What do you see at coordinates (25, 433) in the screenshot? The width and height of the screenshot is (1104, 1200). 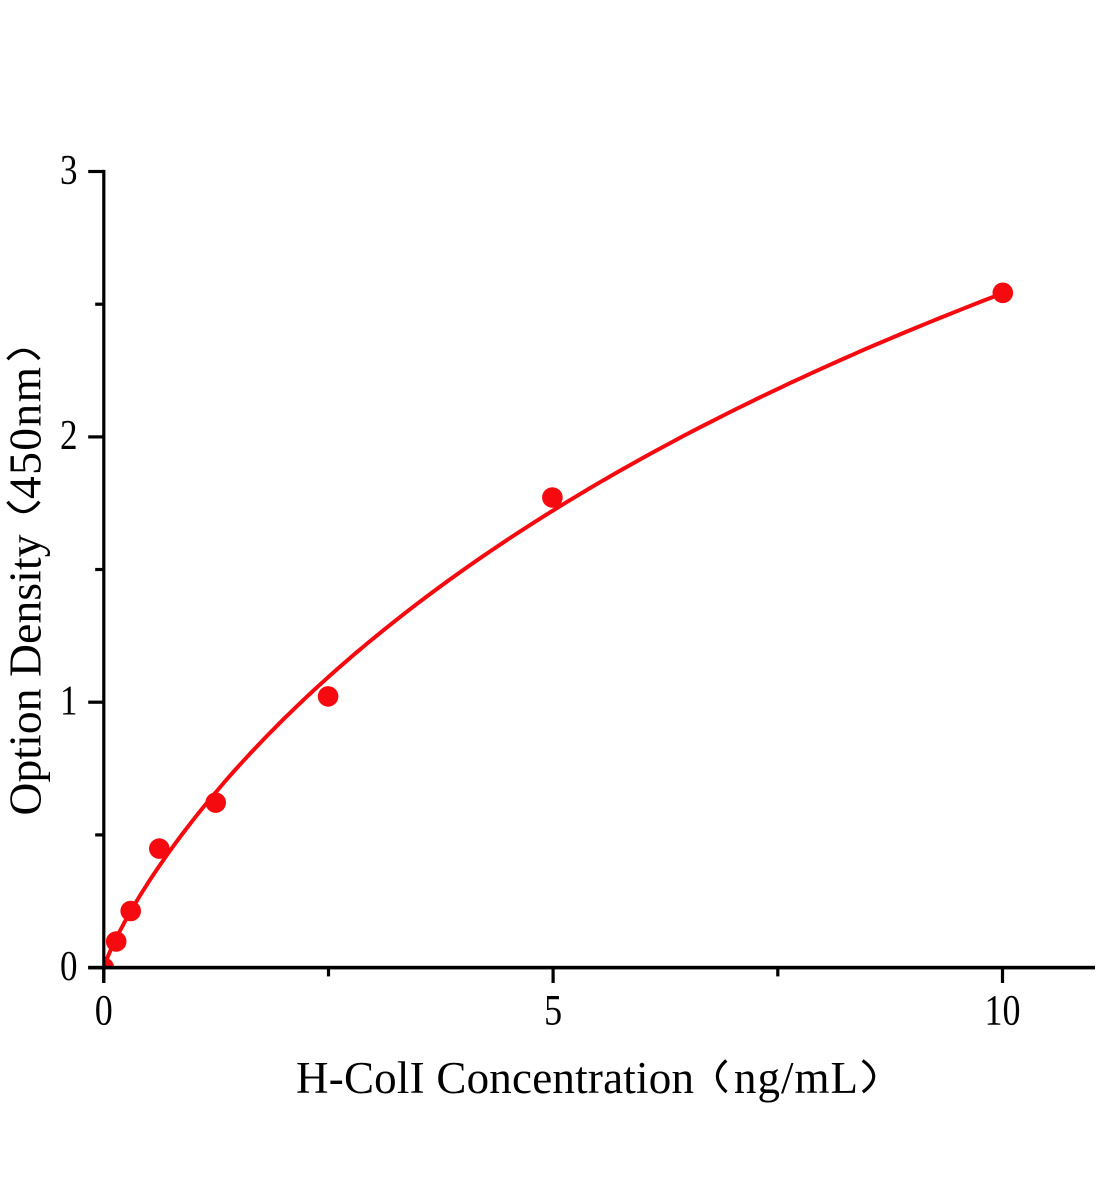 I see `svg-text: 450nm` at bounding box center [25, 433].